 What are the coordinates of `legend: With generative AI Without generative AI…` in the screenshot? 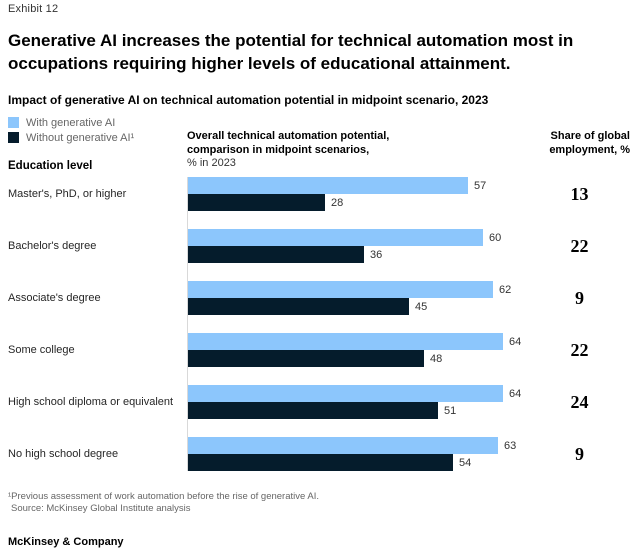 It's located at (97, 142).